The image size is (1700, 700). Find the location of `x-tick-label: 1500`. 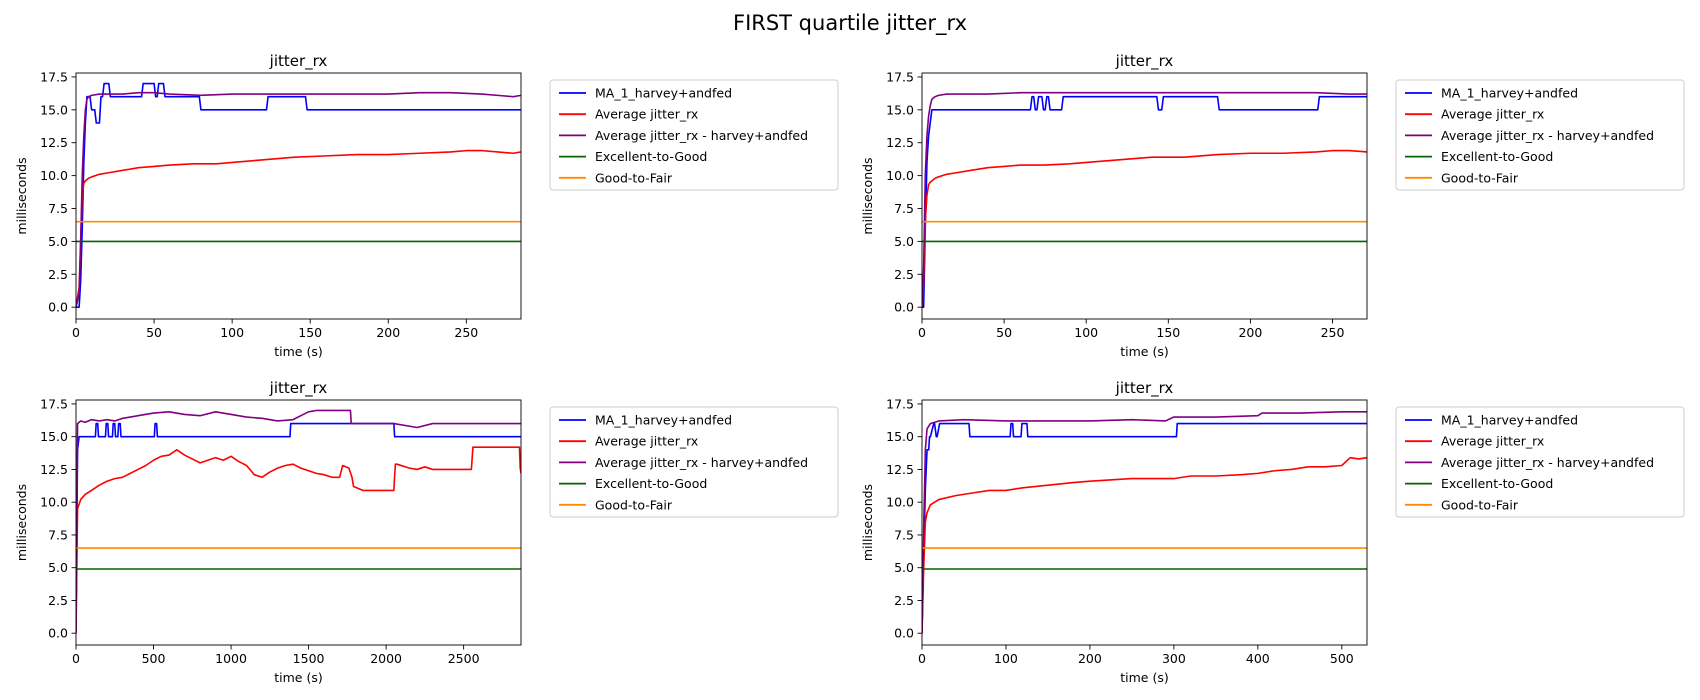

x-tick-label: 1500 is located at coordinates (309, 658).